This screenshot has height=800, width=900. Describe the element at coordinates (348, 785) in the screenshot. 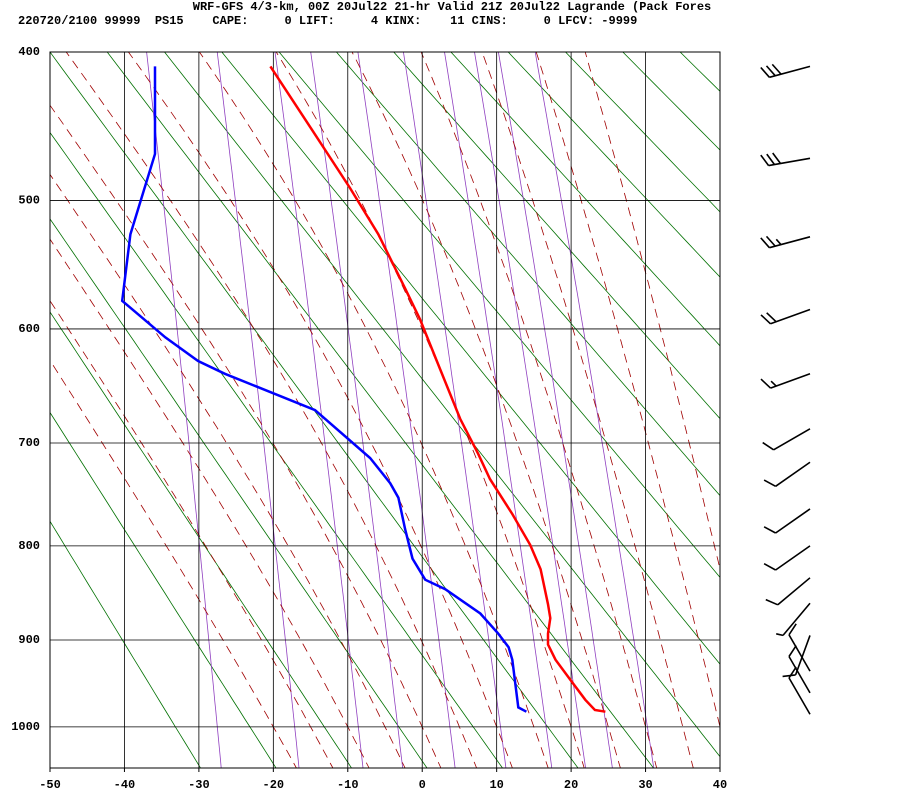

I see `x-tick-label: -10` at that location.